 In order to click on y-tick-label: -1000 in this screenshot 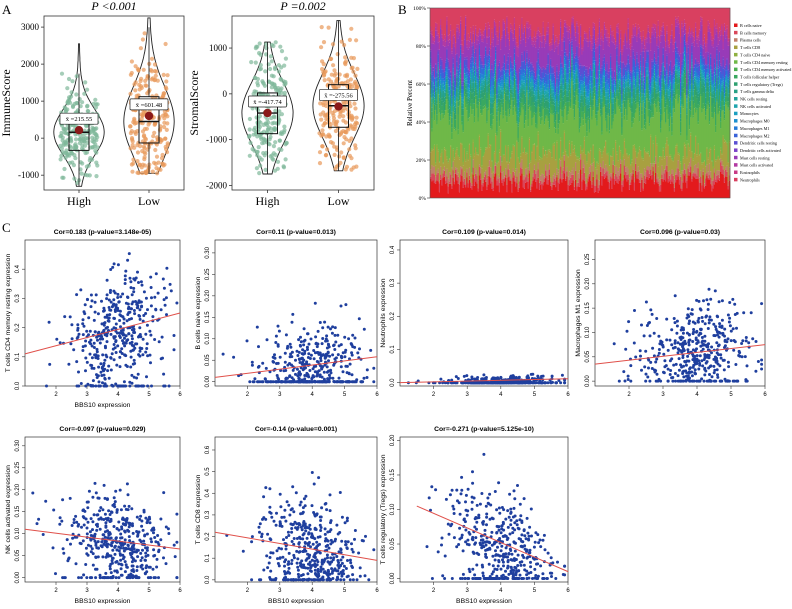, I will do `click(28, 175)`.